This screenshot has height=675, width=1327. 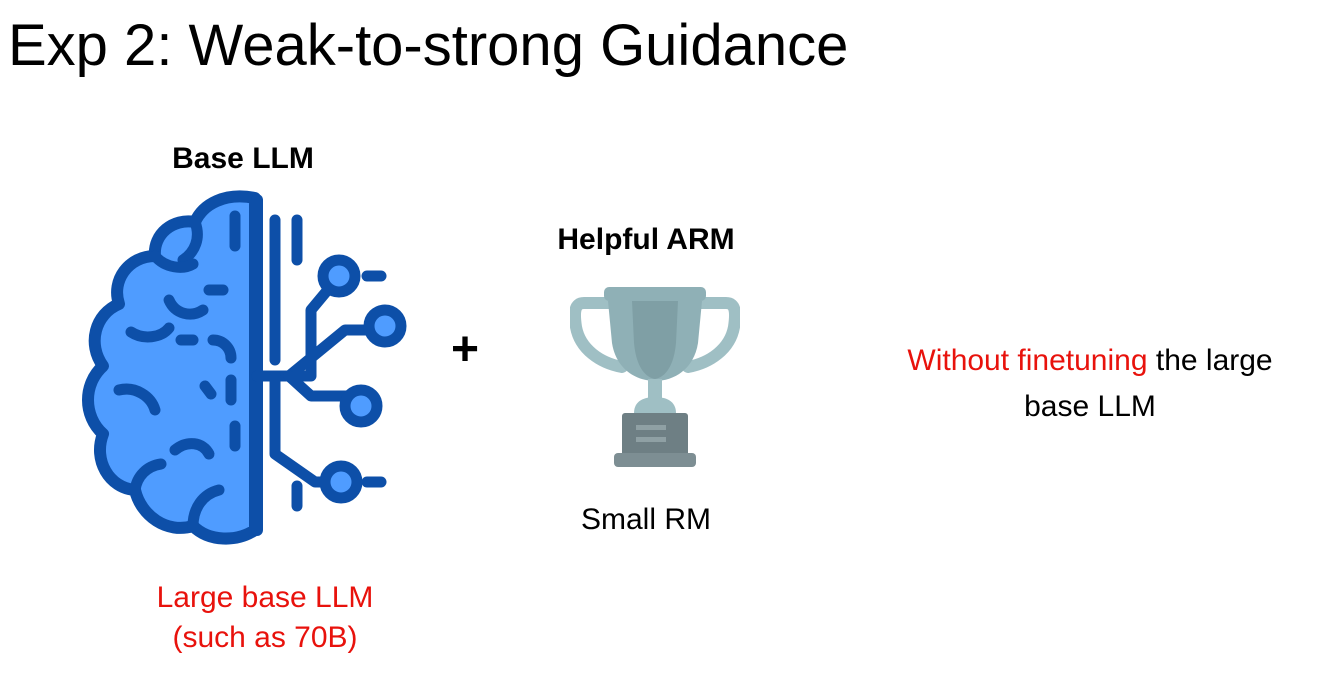 What do you see at coordinates (243, 158) in the screenshot?
I see `base-llm-heading: Base LLM` at bounding box center [243, 158].